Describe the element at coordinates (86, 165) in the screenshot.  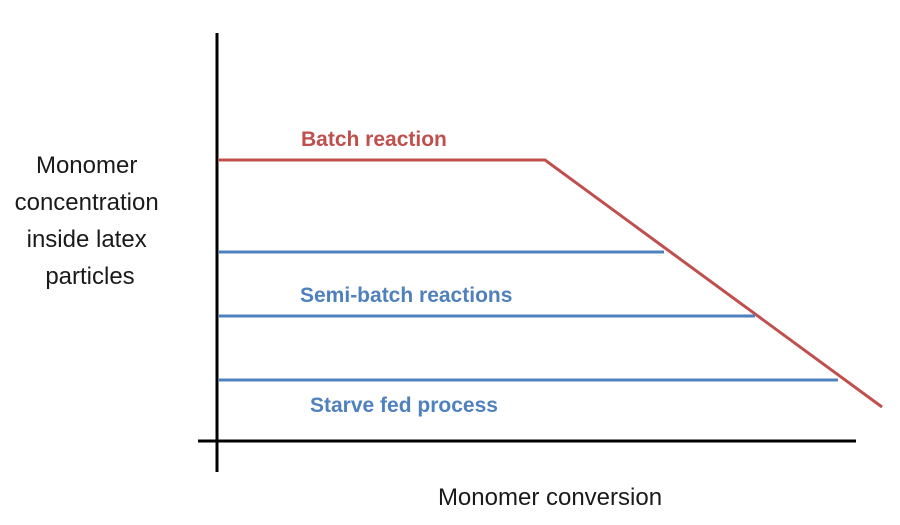
I see `y-axis-label-line-1: Monomer` at that location.